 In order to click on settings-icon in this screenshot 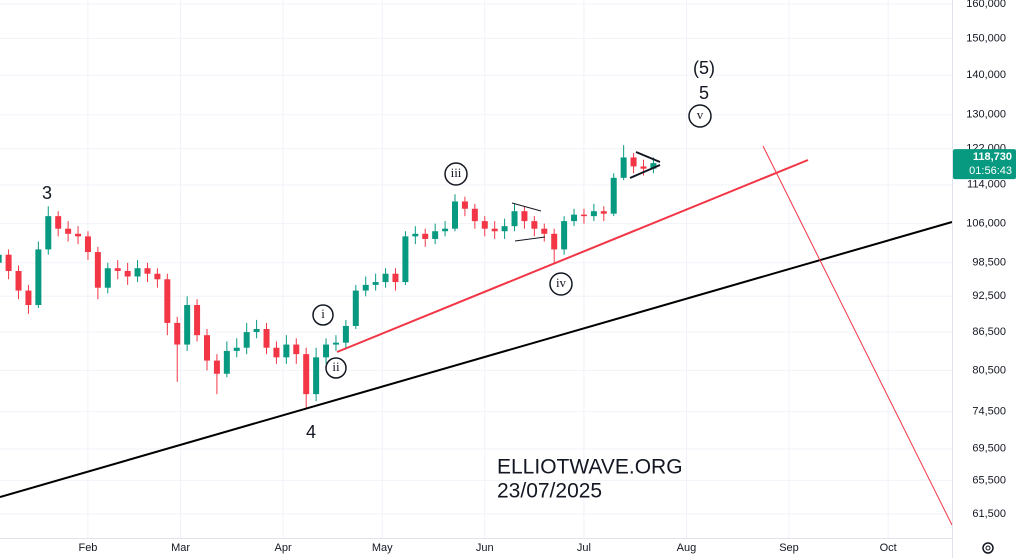, I will do `click(988, 548)`.